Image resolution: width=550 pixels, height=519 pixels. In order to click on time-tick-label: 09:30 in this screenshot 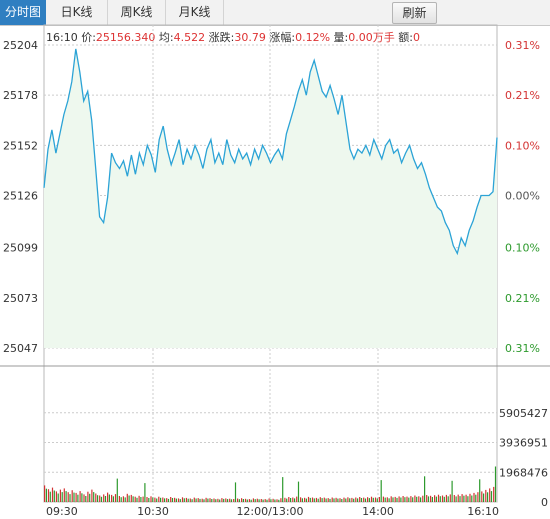, I will do `click(62, 511)`.